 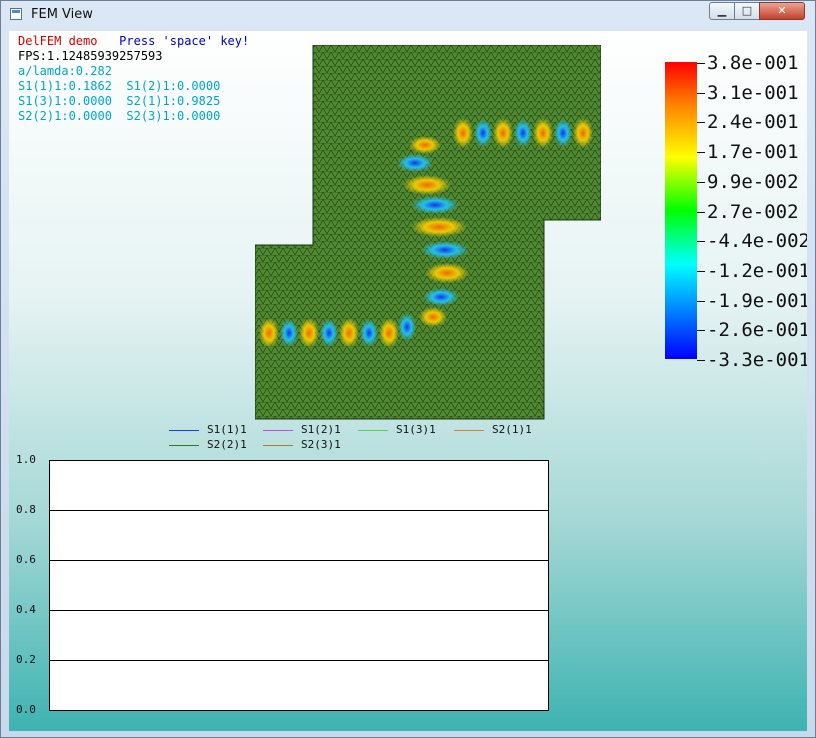 I want to click on legend-entry: S2(1)1, so click(x=493, y=429).